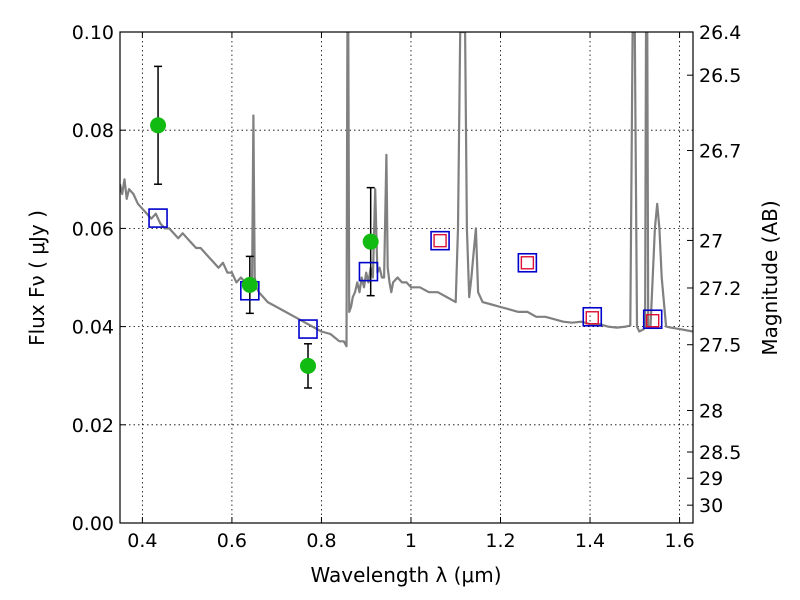 Image resolution: width=800 pixels, height=600 pixels. I want to click on x-tick-label: 1, so click(411, 541).